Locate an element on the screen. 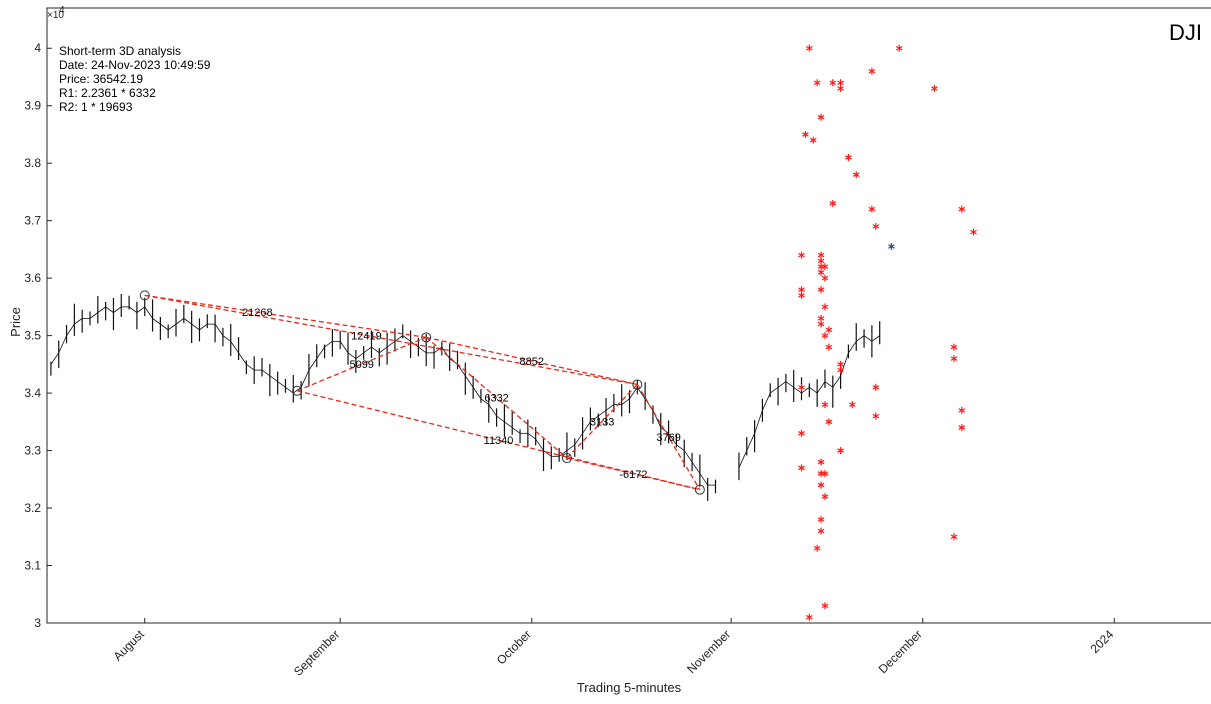 This screenshot has width=1211, height=704. y-tick-label: 4 is located at coordinates (37, 48).